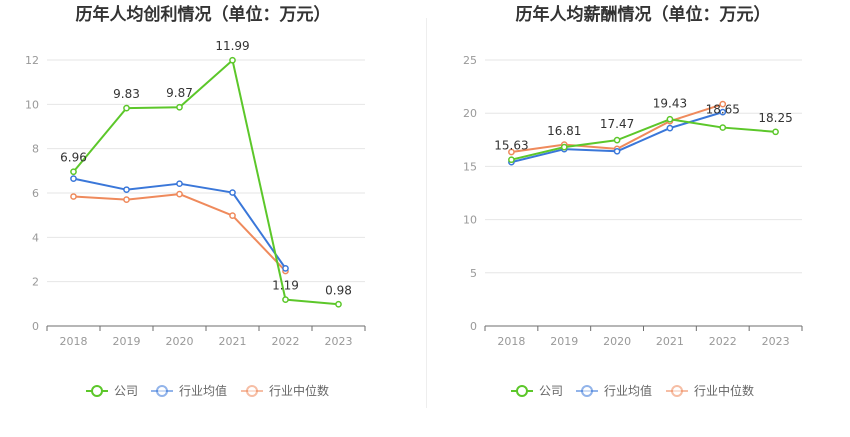  Describe the element at coordinates (564, 131) in the screenshot. I see `data-label: 16.81` at that location.